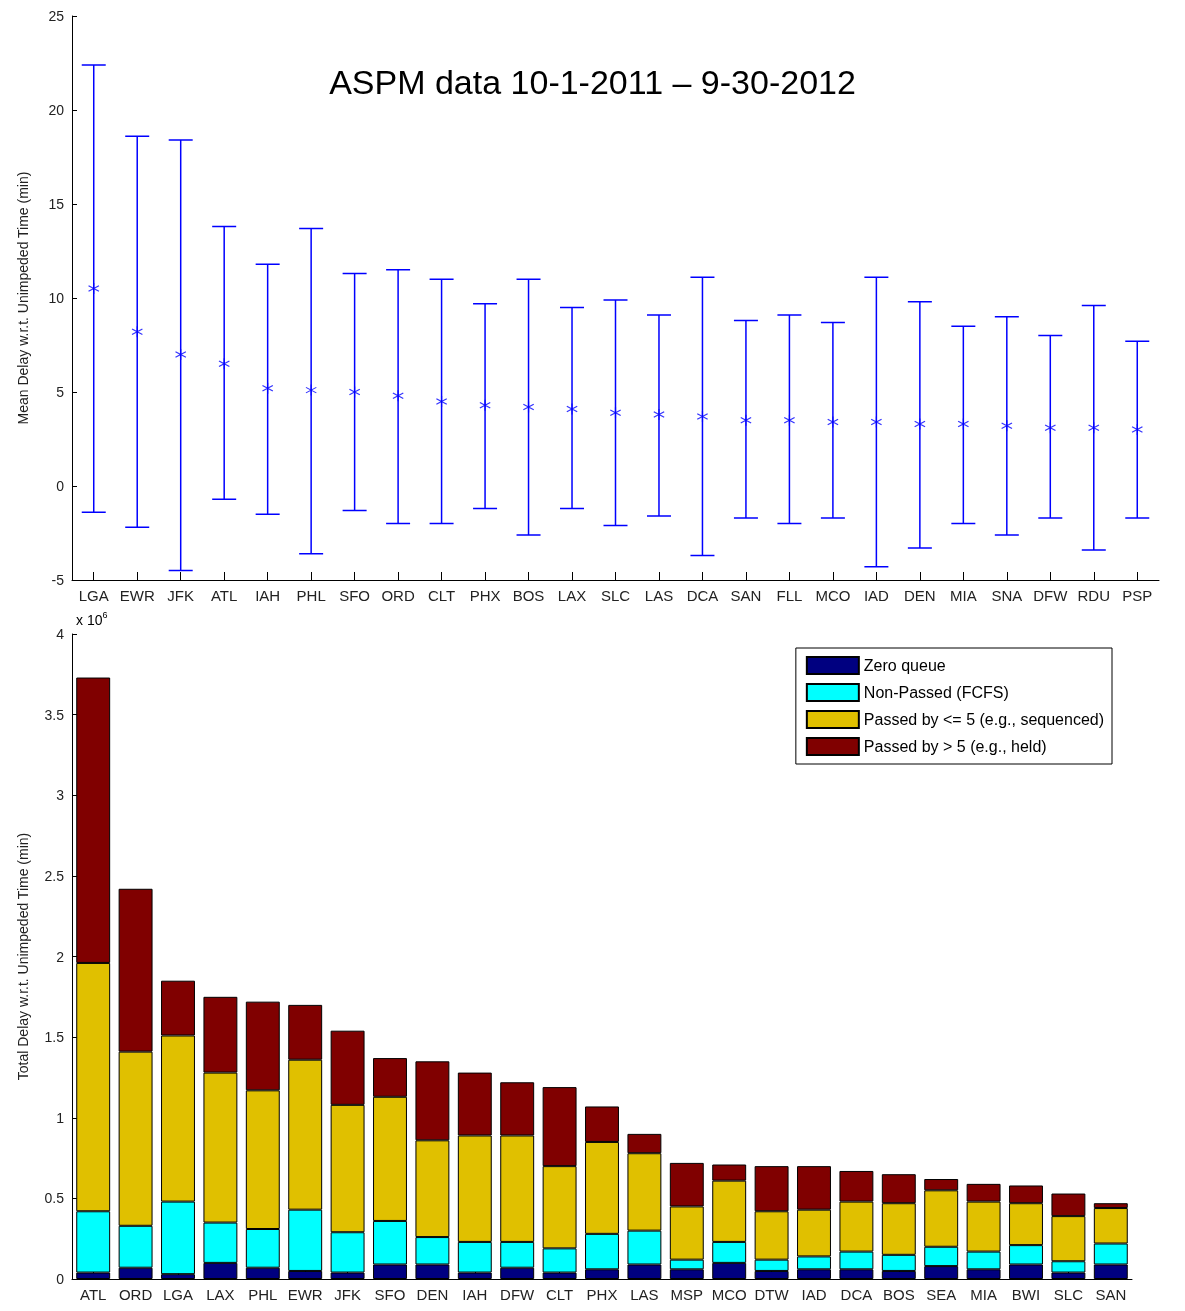 Image resolution: width=1185 pixels, height=1311 pixels. I want to click on legend-label: Passed by > 5 (e.g., held), so click(955, 746).